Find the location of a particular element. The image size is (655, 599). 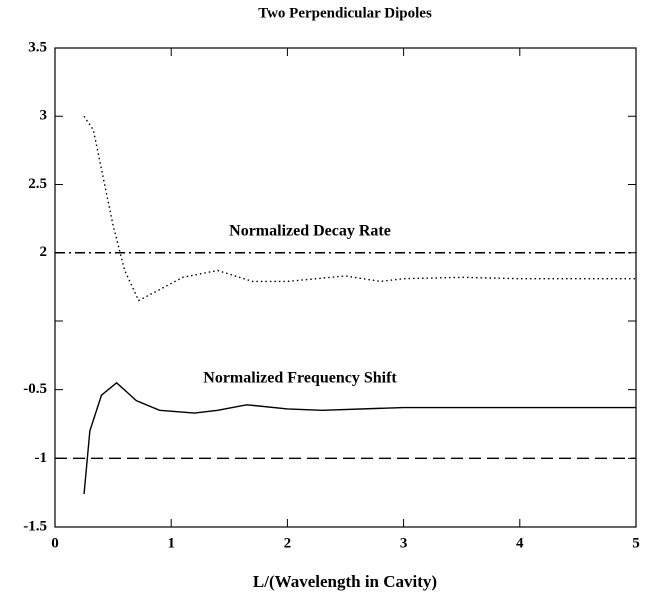

annotation: Normalized Decay Rate is located at coordinates (310, 231).